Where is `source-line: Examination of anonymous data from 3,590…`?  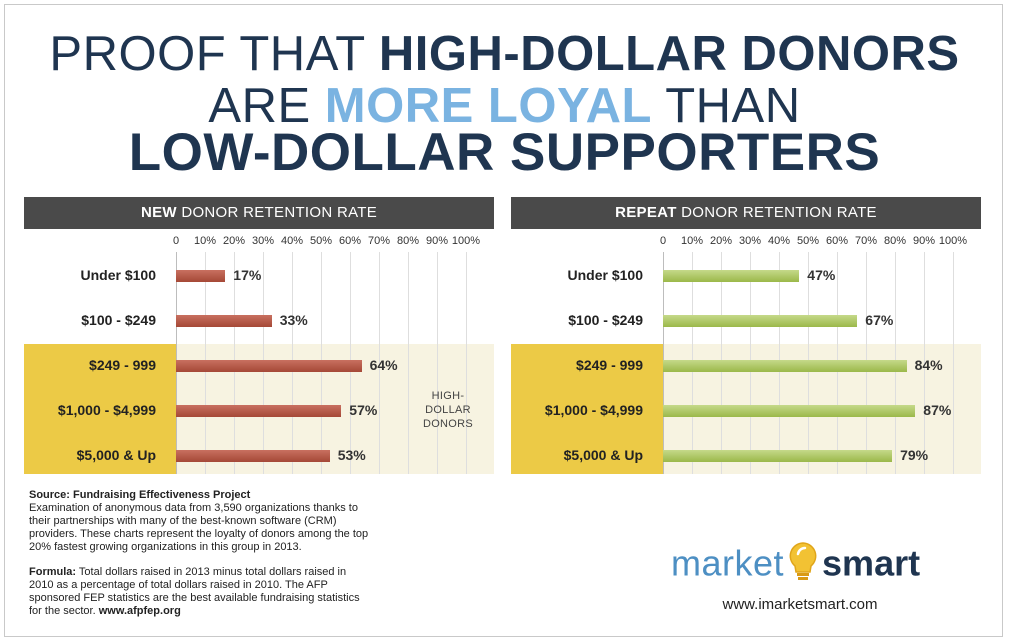 source-line: Examination of anonymous data from 3,590… is located at coordinates (193, 508).